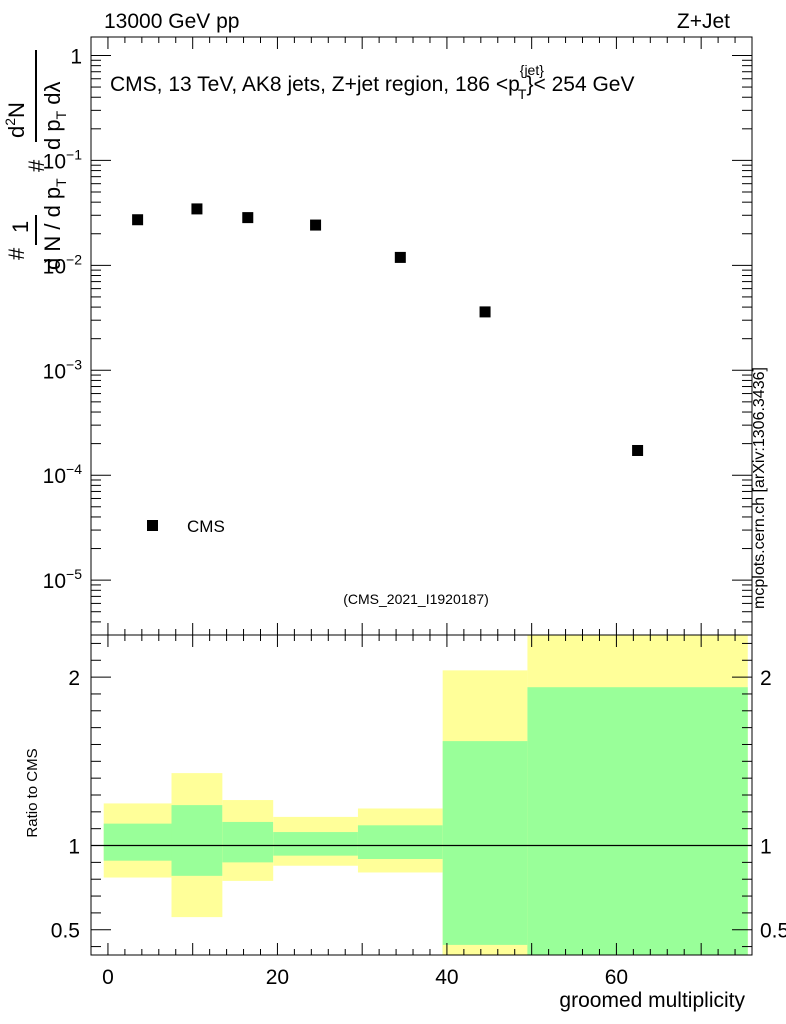 The width and height of the screenshot is (786, 1024). What do you see at coordinates (206, 526) in the screenshot?
I see `legend-label-cms: CMS` at bounding box center [206, 526].